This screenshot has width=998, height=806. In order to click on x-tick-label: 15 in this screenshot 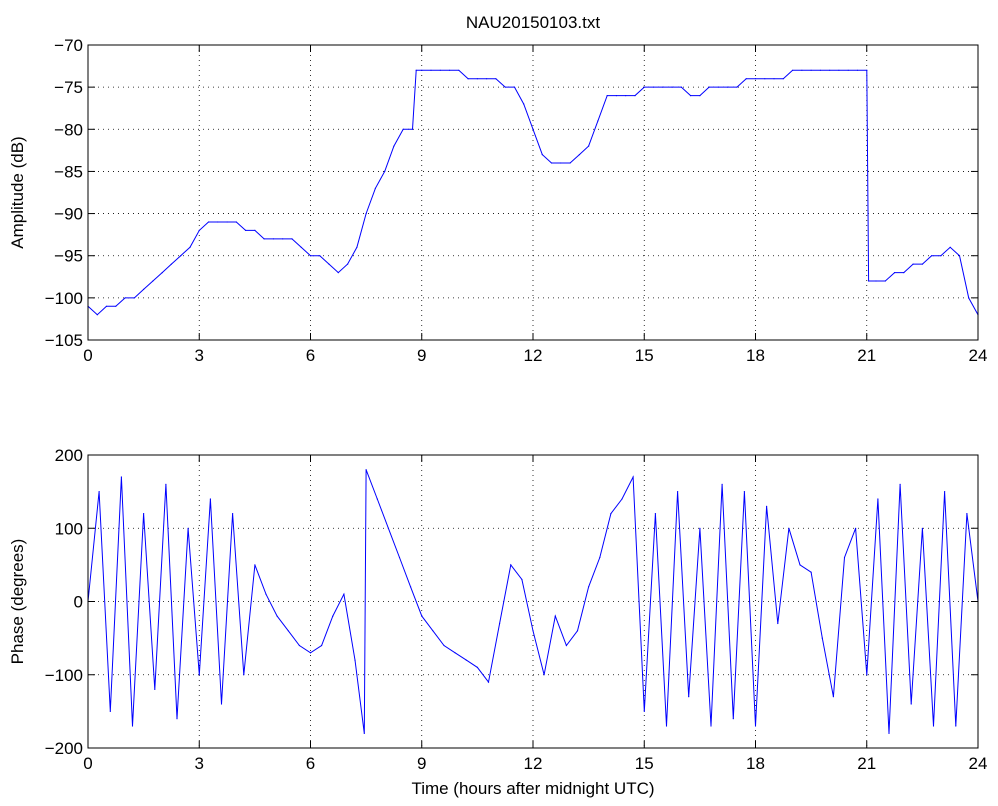, I will do `click(644, 355)`.